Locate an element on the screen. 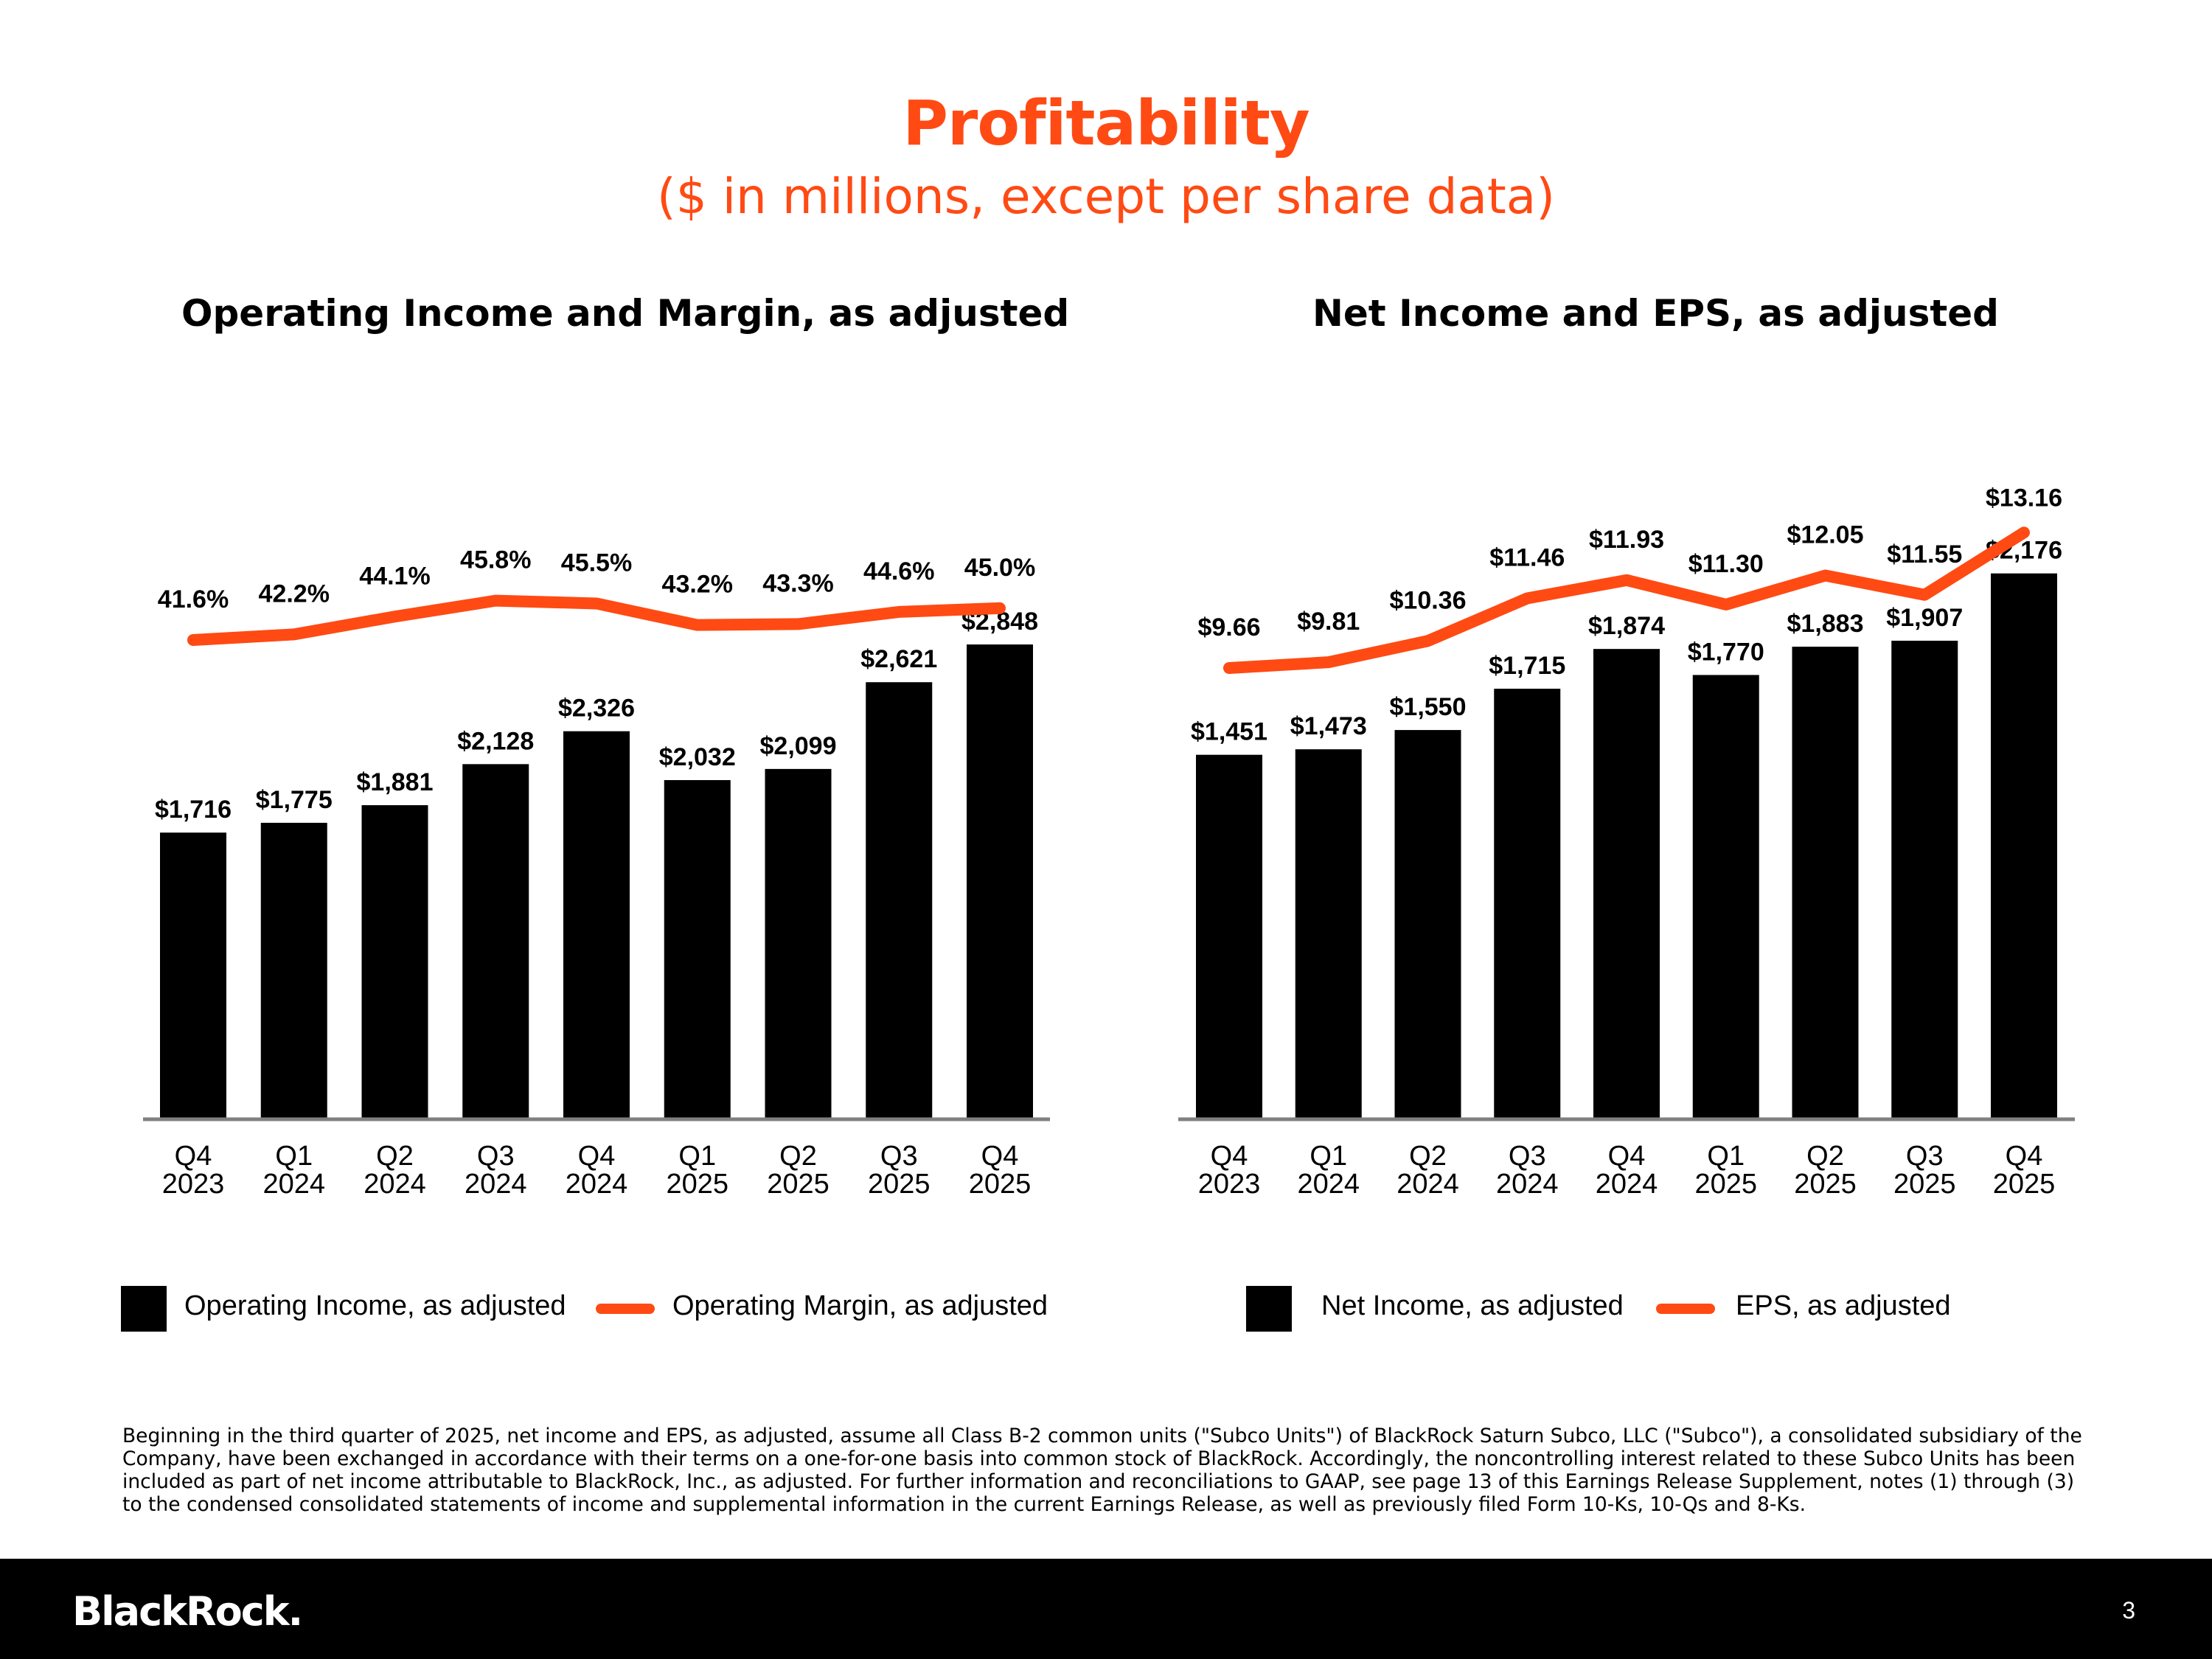 This screenshot has width=2212, height=1659. op-line-label: 44.6% is located at coordinates (898, 571).